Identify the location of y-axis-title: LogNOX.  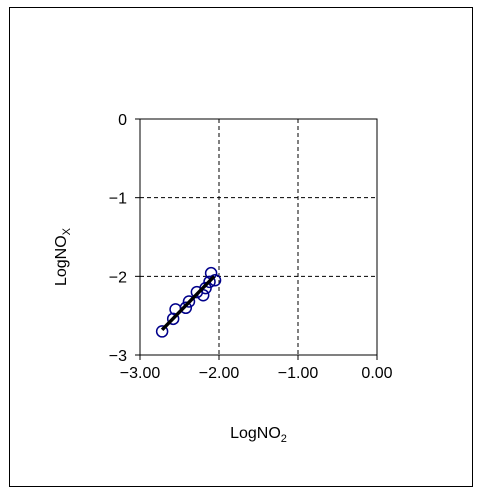
(63, 256).